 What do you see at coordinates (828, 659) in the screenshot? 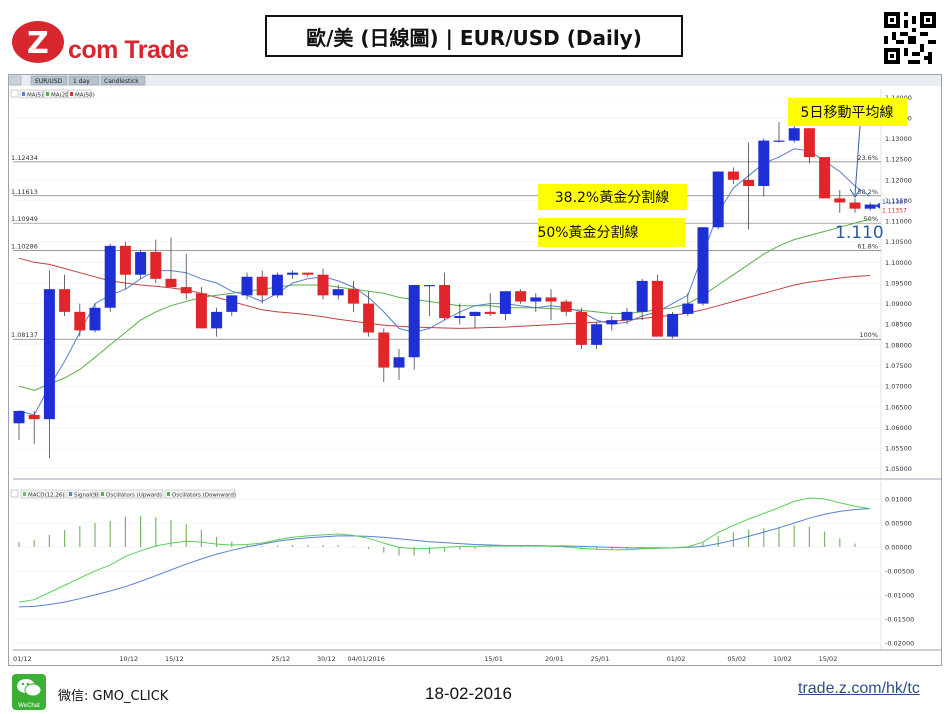
I see `x-axis-label: 15/02` at bounding box center [828, 659].